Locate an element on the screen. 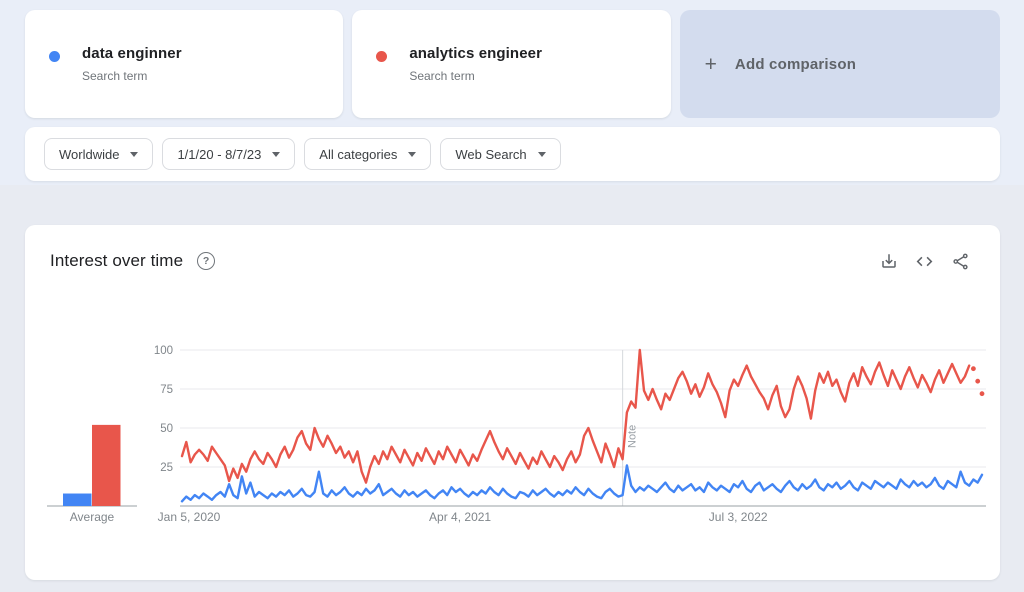 The height and width of the screenshot is (592, 1024). series-color-dot-red is located at coordinates (382, 56).